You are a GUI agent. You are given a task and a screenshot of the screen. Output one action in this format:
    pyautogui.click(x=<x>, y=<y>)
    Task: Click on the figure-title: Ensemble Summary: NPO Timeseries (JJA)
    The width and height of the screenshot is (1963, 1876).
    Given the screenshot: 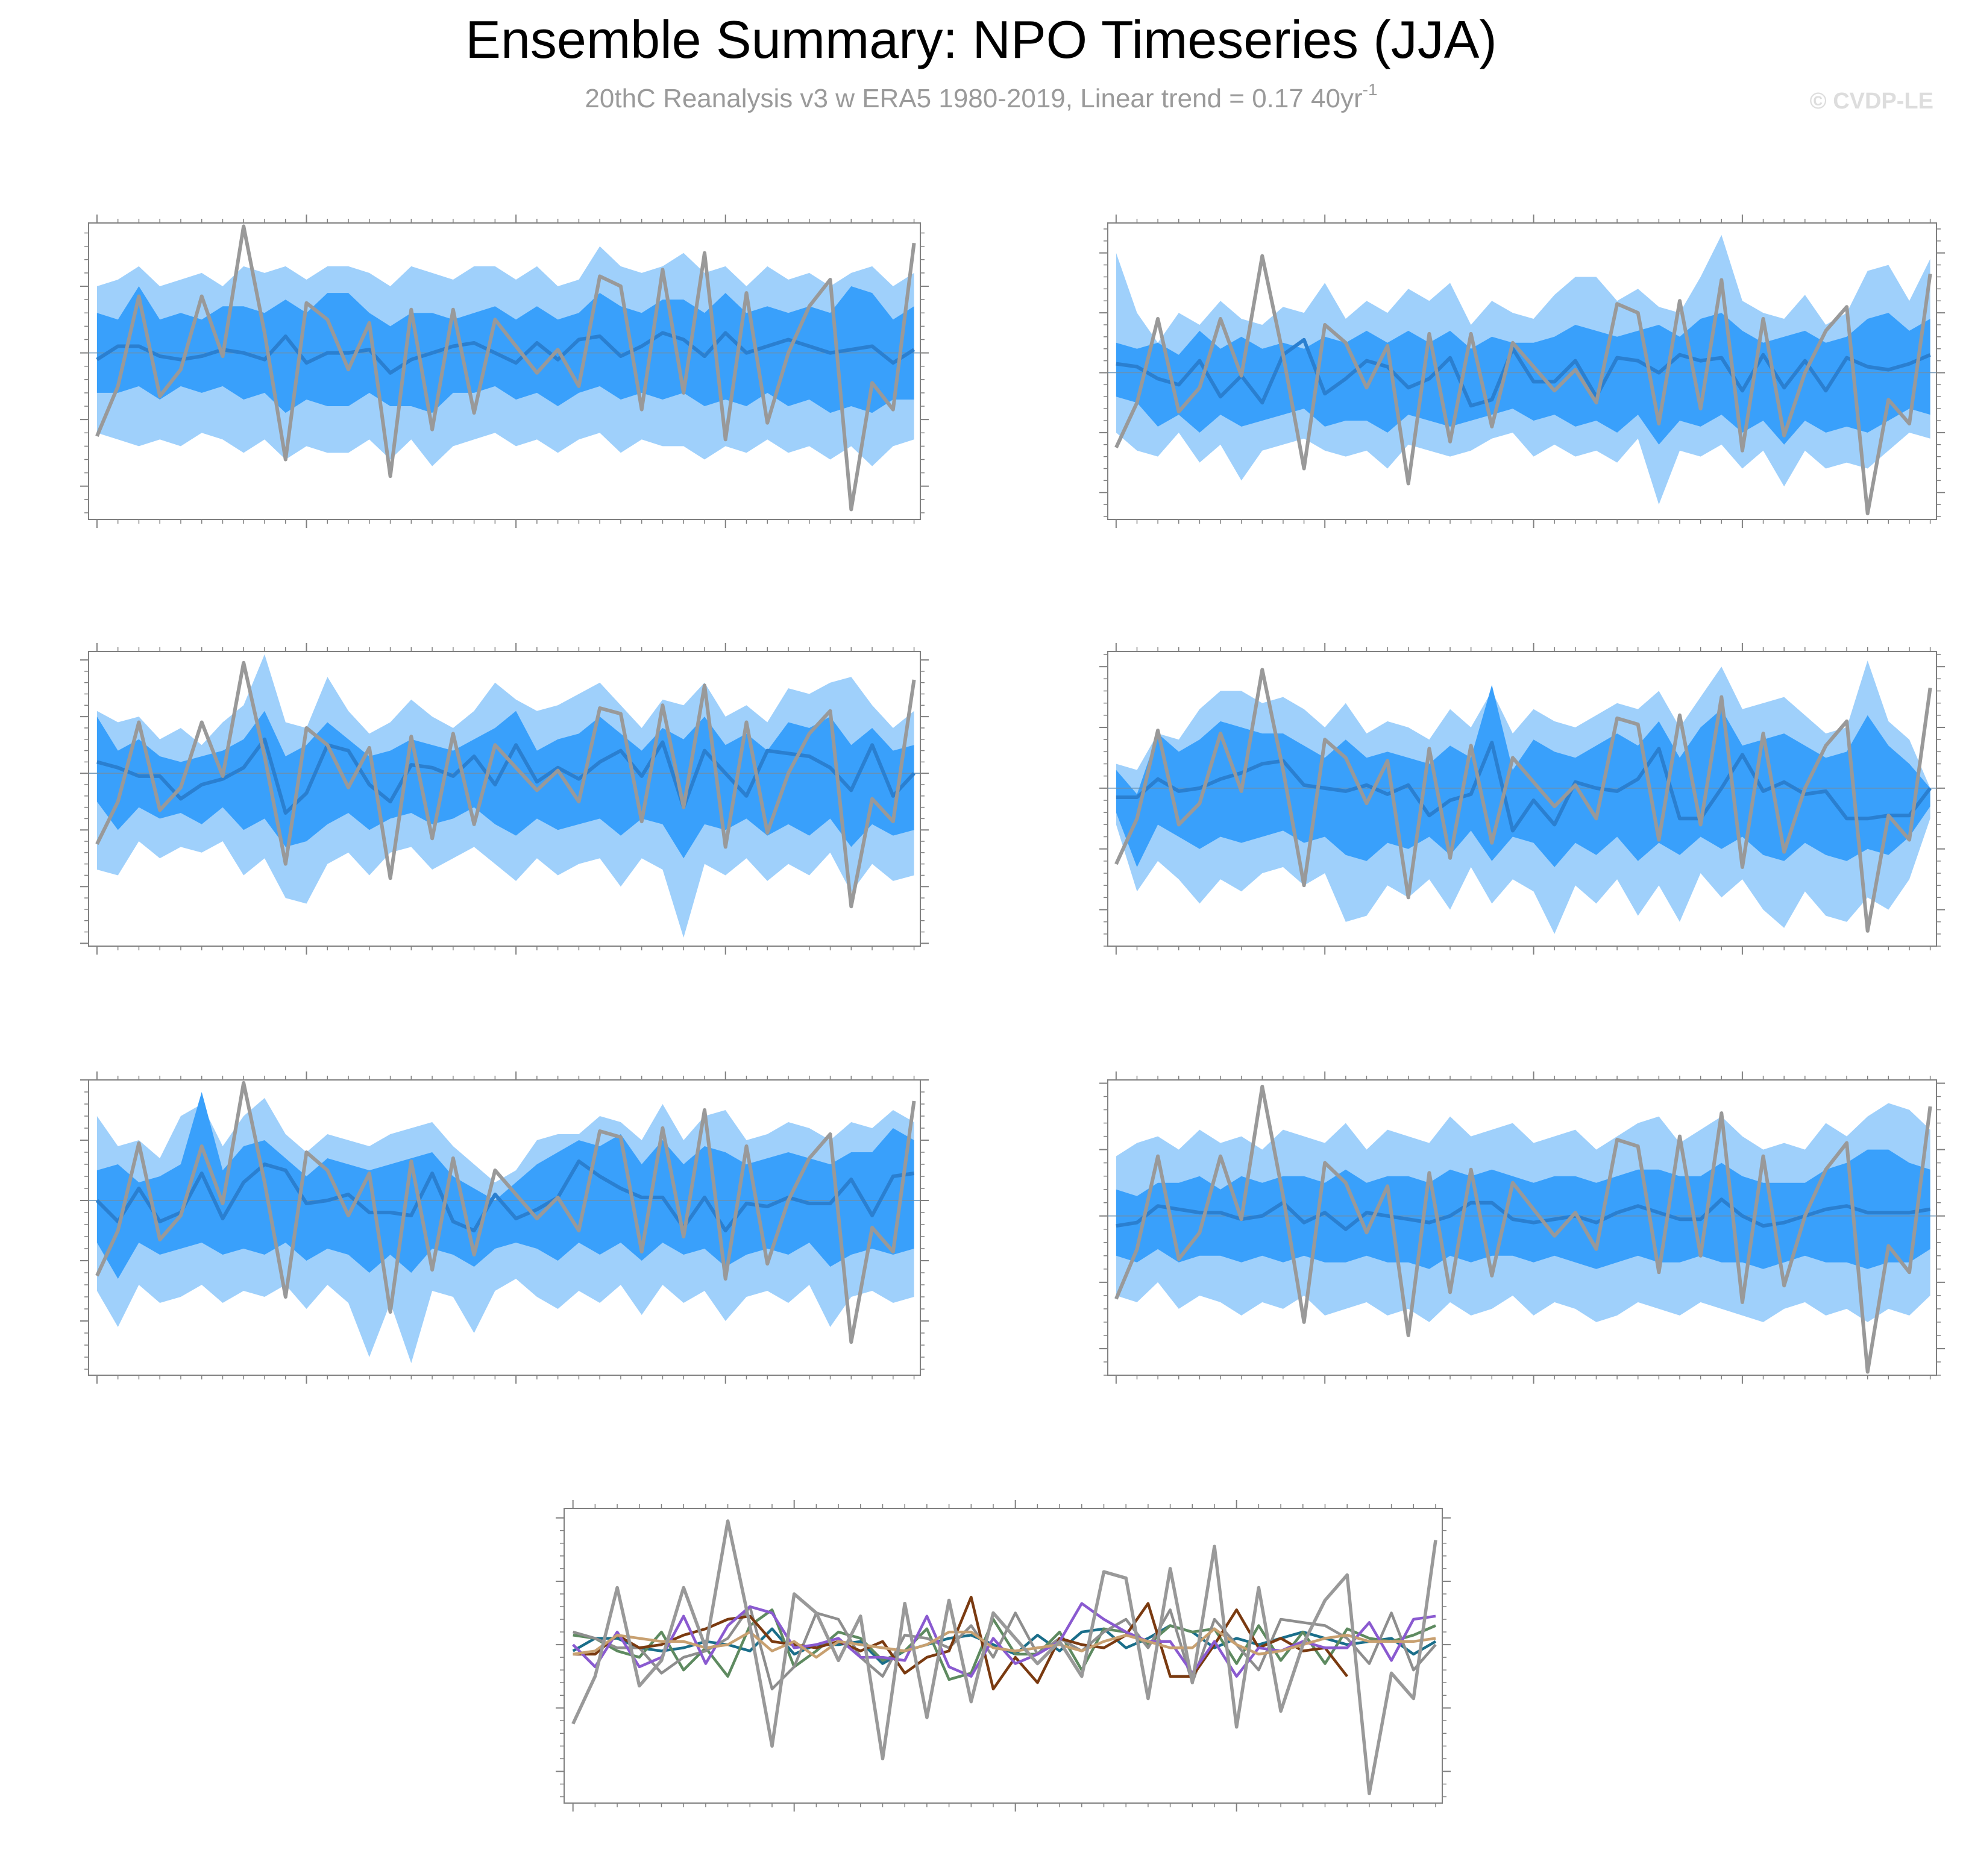 What is the action you would take?
    pyautogui.click(x=981, y=39)
    